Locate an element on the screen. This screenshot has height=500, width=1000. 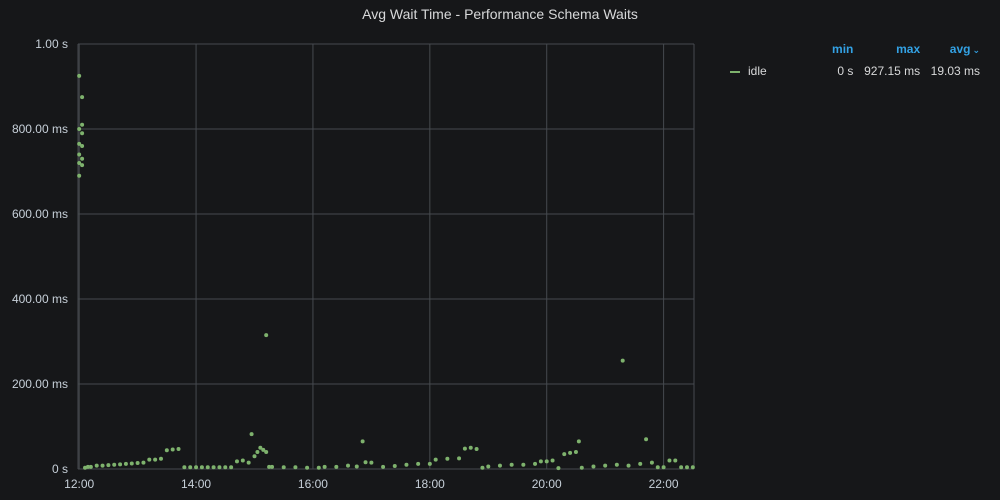
legend-avg-value: 19.03 ms is located at coordinates (955, 71).